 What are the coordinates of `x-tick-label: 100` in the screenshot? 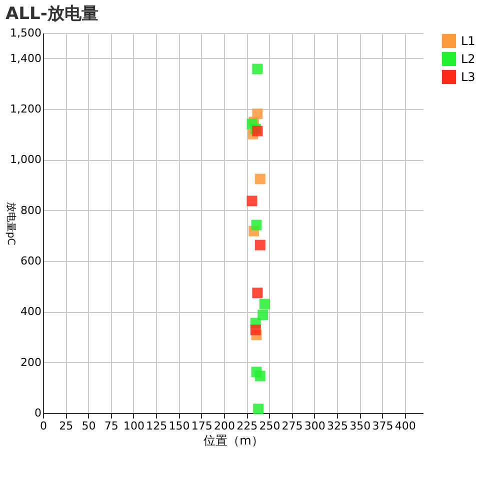 It's located at (133, 426).